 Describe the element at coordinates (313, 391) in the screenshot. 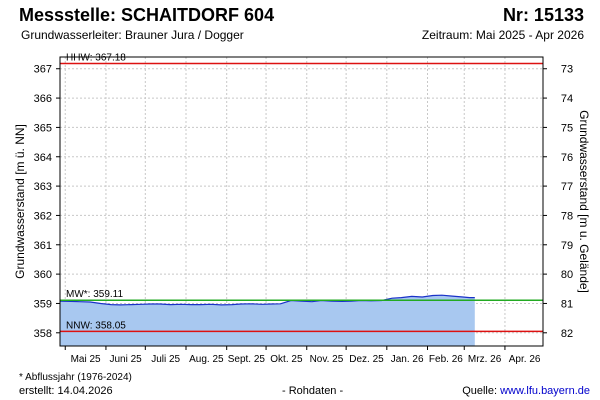

I see `raw-data-note: - Rohdaten -` at that location.